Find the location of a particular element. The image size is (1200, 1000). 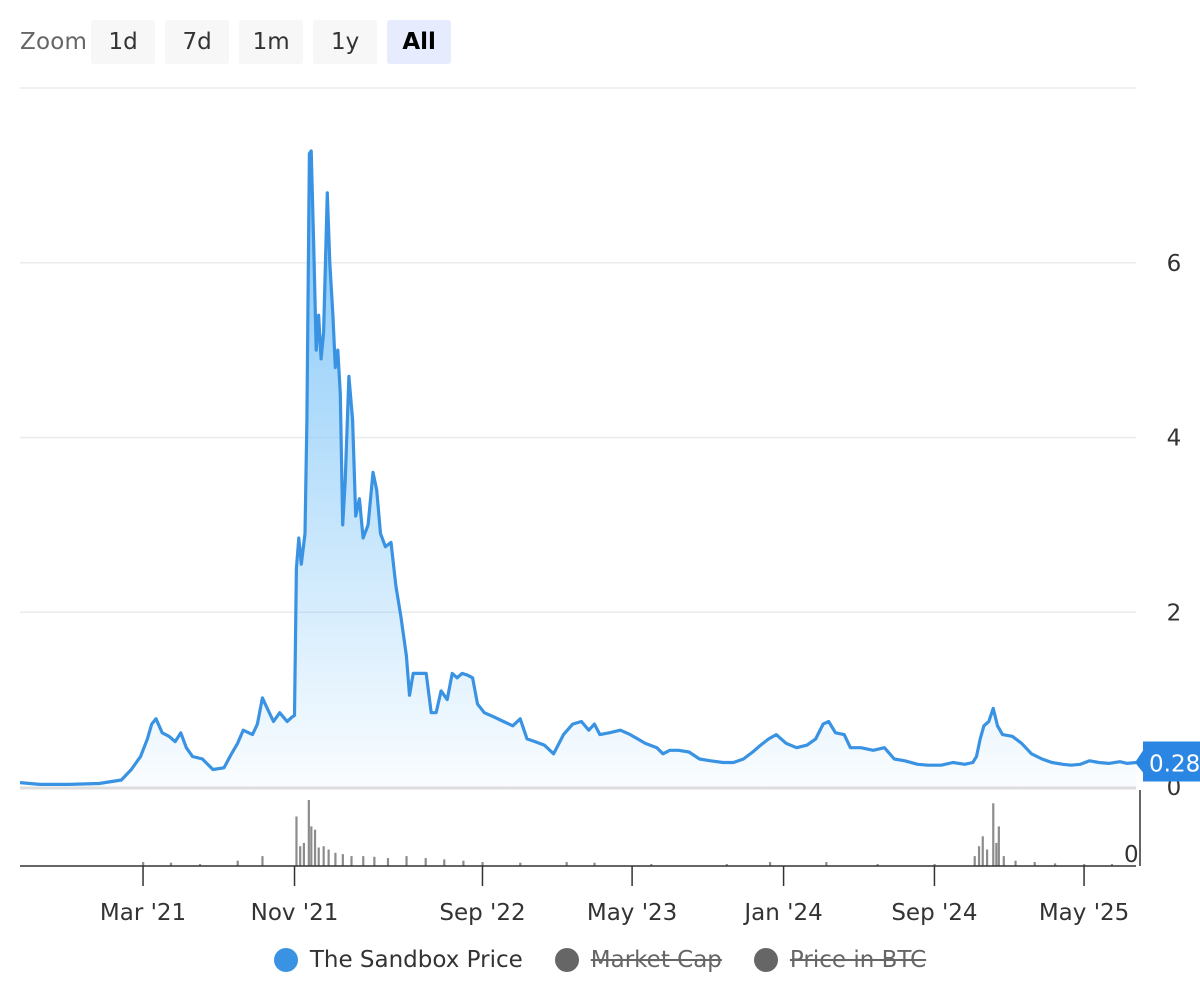

zoom-all-button: All is located at coordinates (419, 42).